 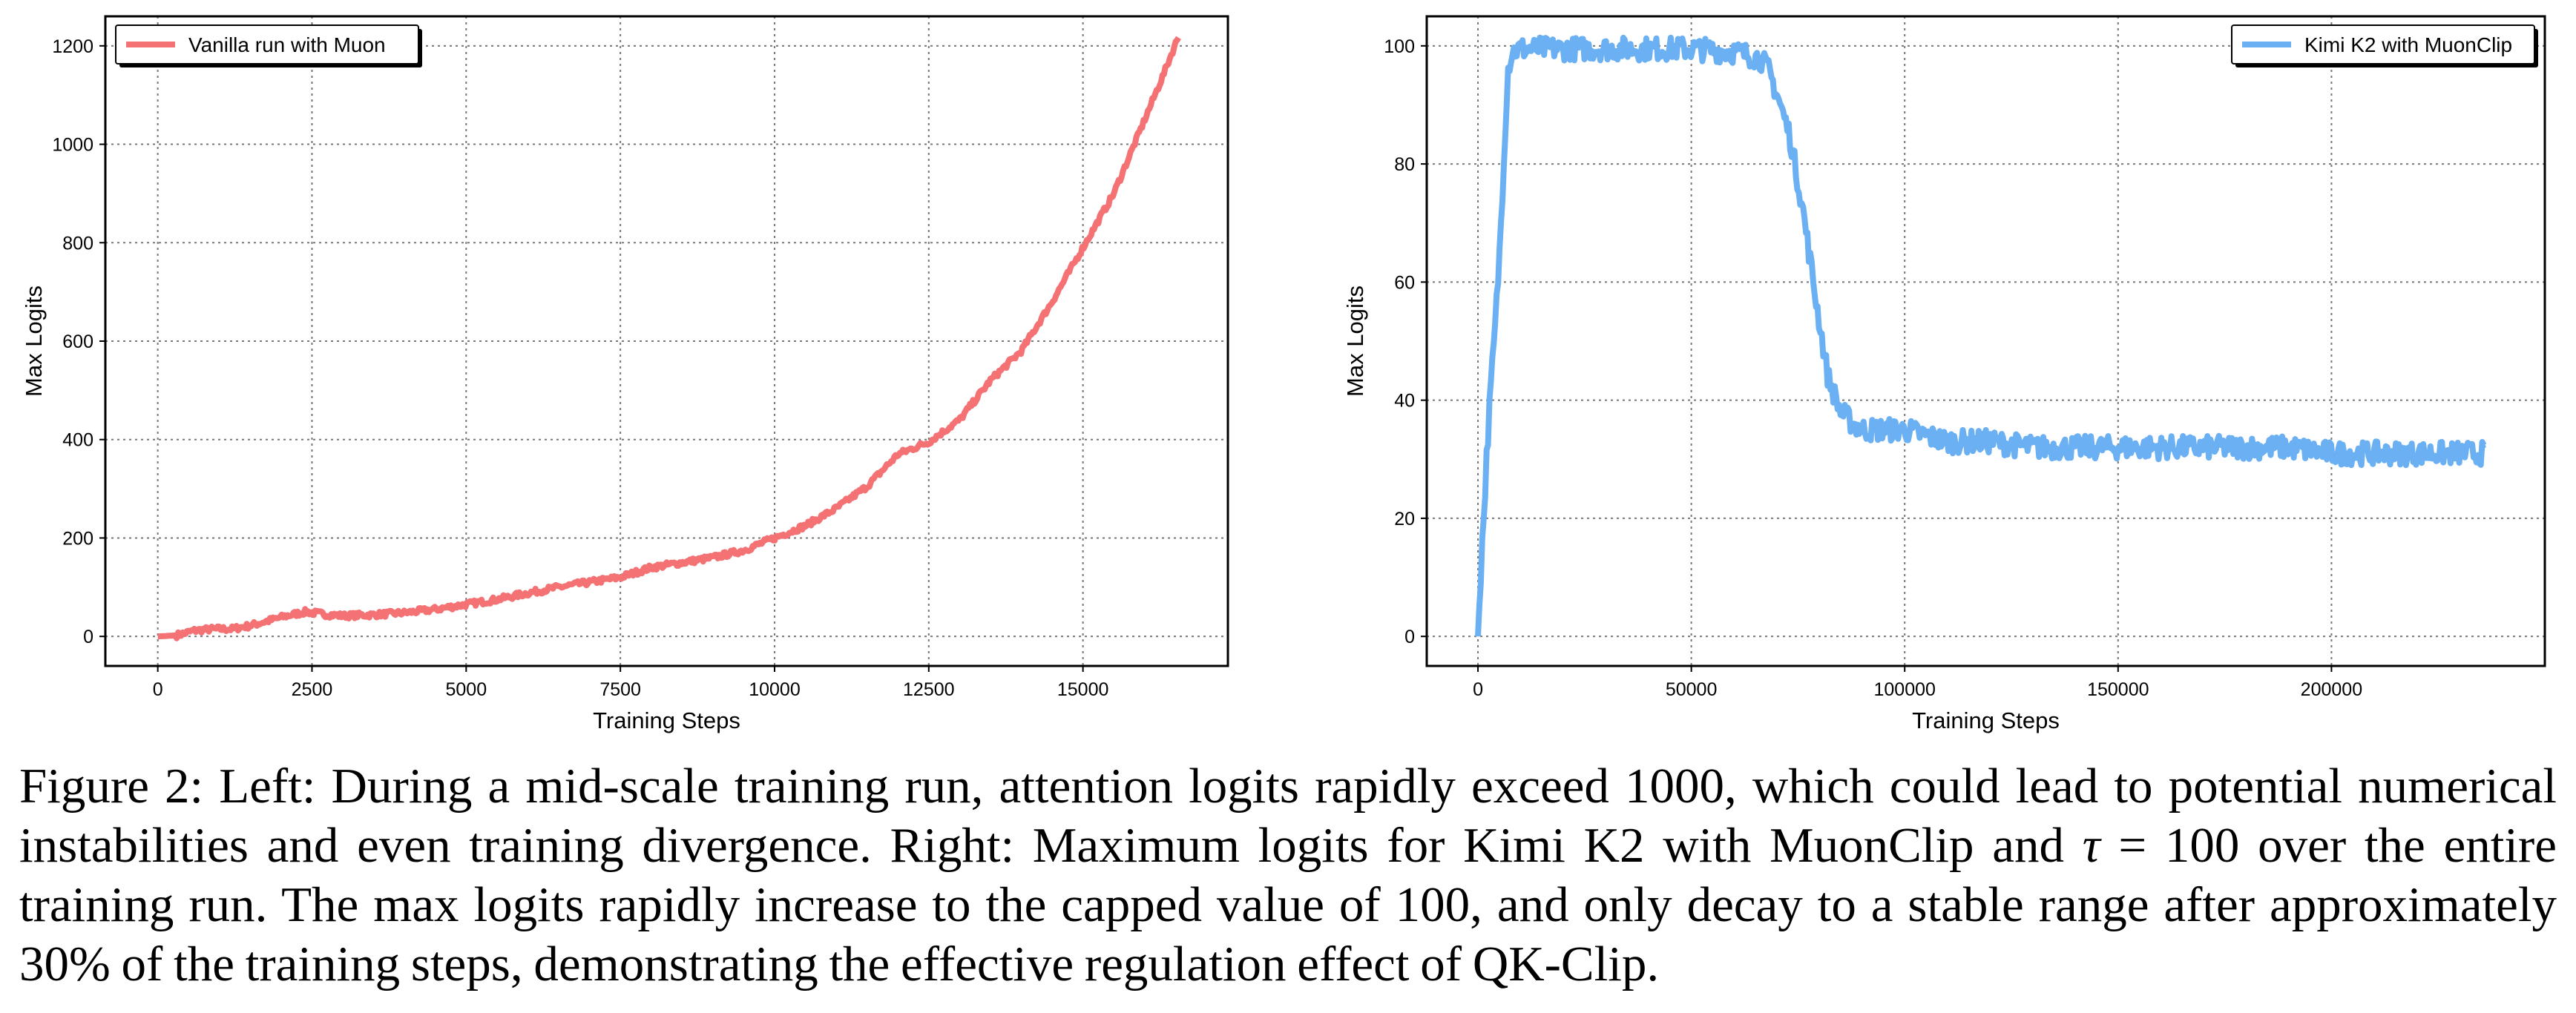 What do you see at coordinates (77, 539) in the screenshot?
I see `y-tick-label: 200` at bounding box center [77, 539].